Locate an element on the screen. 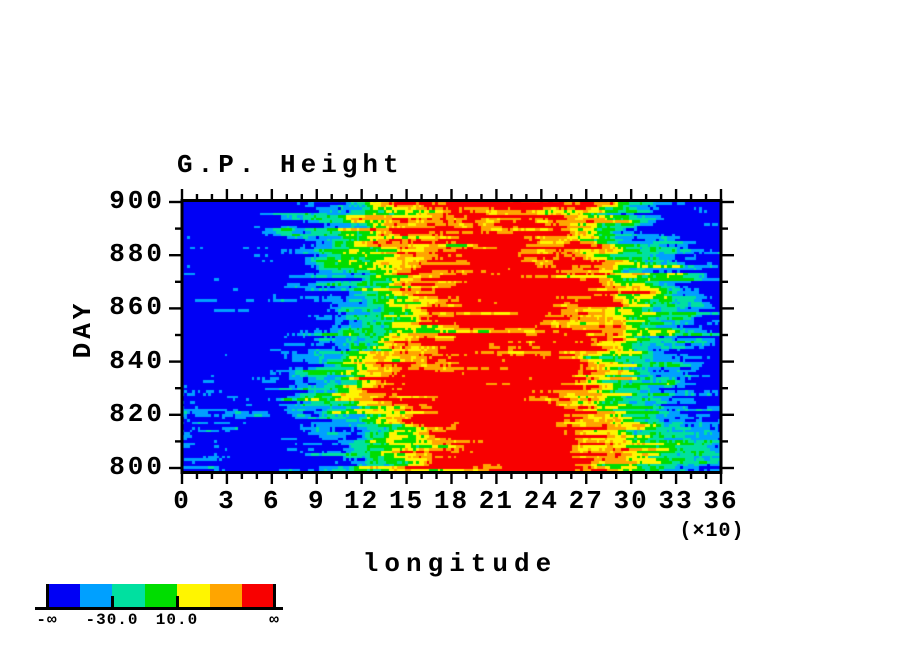 This screenshot has width=904, height=654. chart-title: G.P. Height is located at coordinates (290, 165).